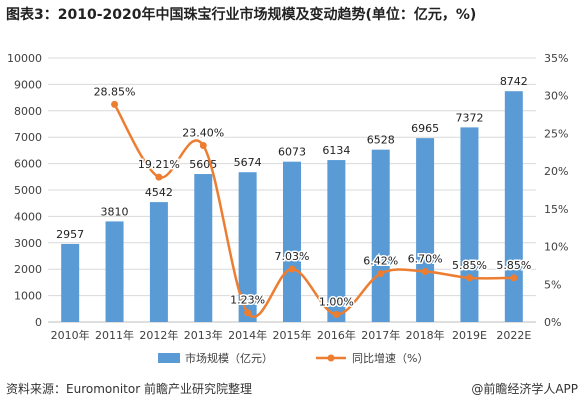 This screenshot has width=586, height=410. What do you see at coordinates (114, 335) in the screenshot?
I see `x-tick-label: 2011年` at bounding box center [114, 335].